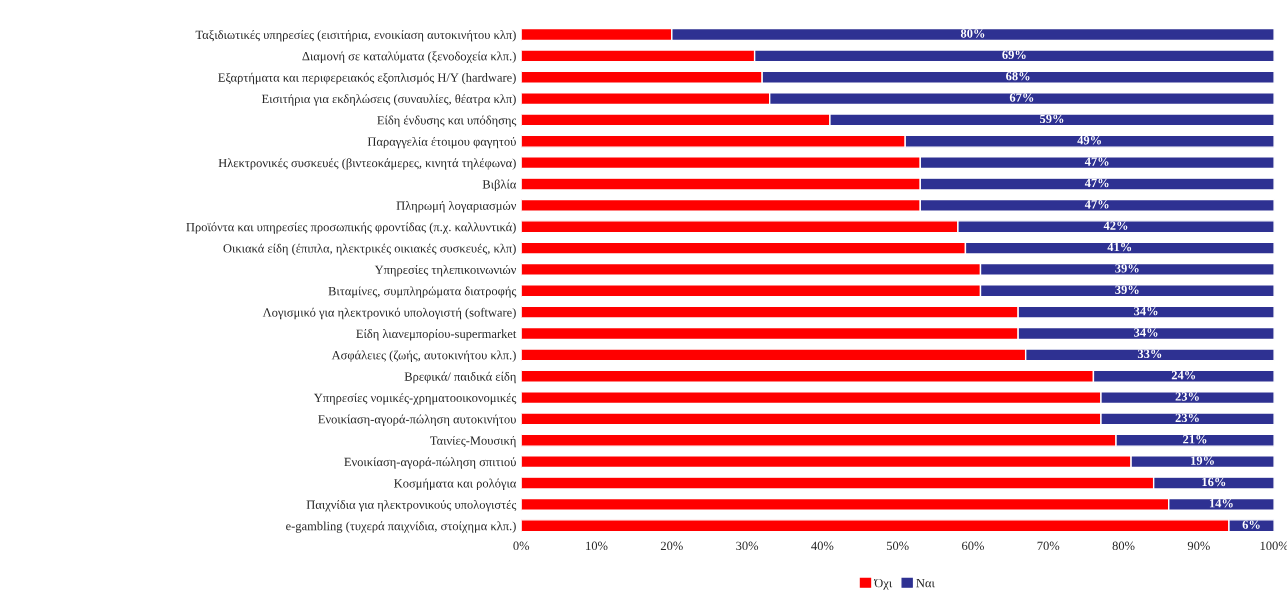  Describe the element at coordinates (460, 377) in the screenshot. I see `y-tick-label: Βρεφικά/ παιδικά είδη` at that location.